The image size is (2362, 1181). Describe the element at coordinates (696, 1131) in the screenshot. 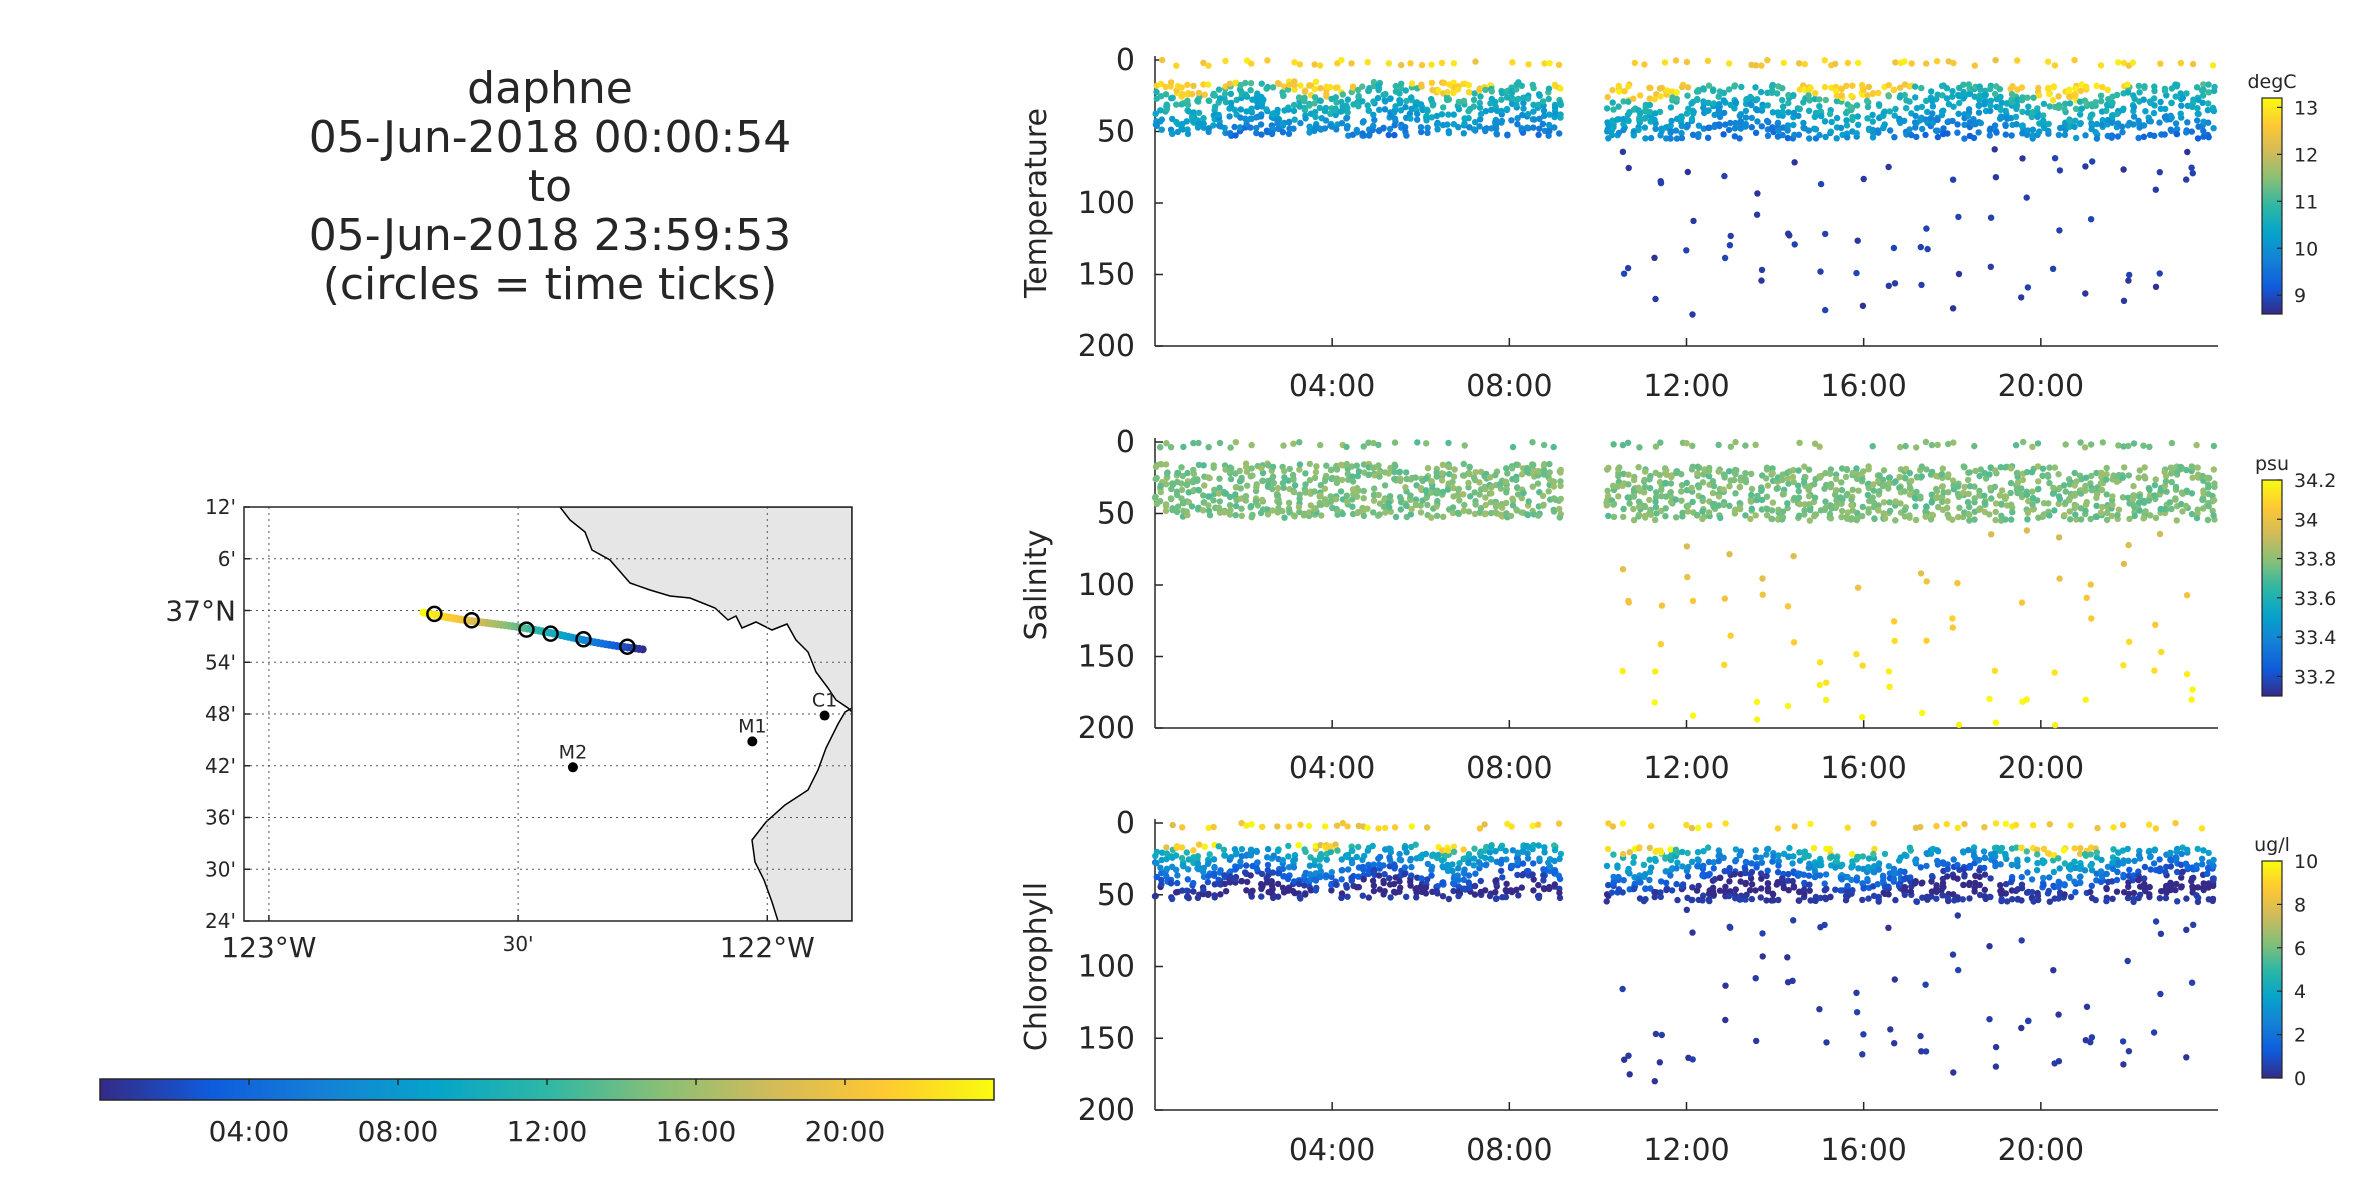

I see `time-colorbar-tick-label: 16:00` at that location.